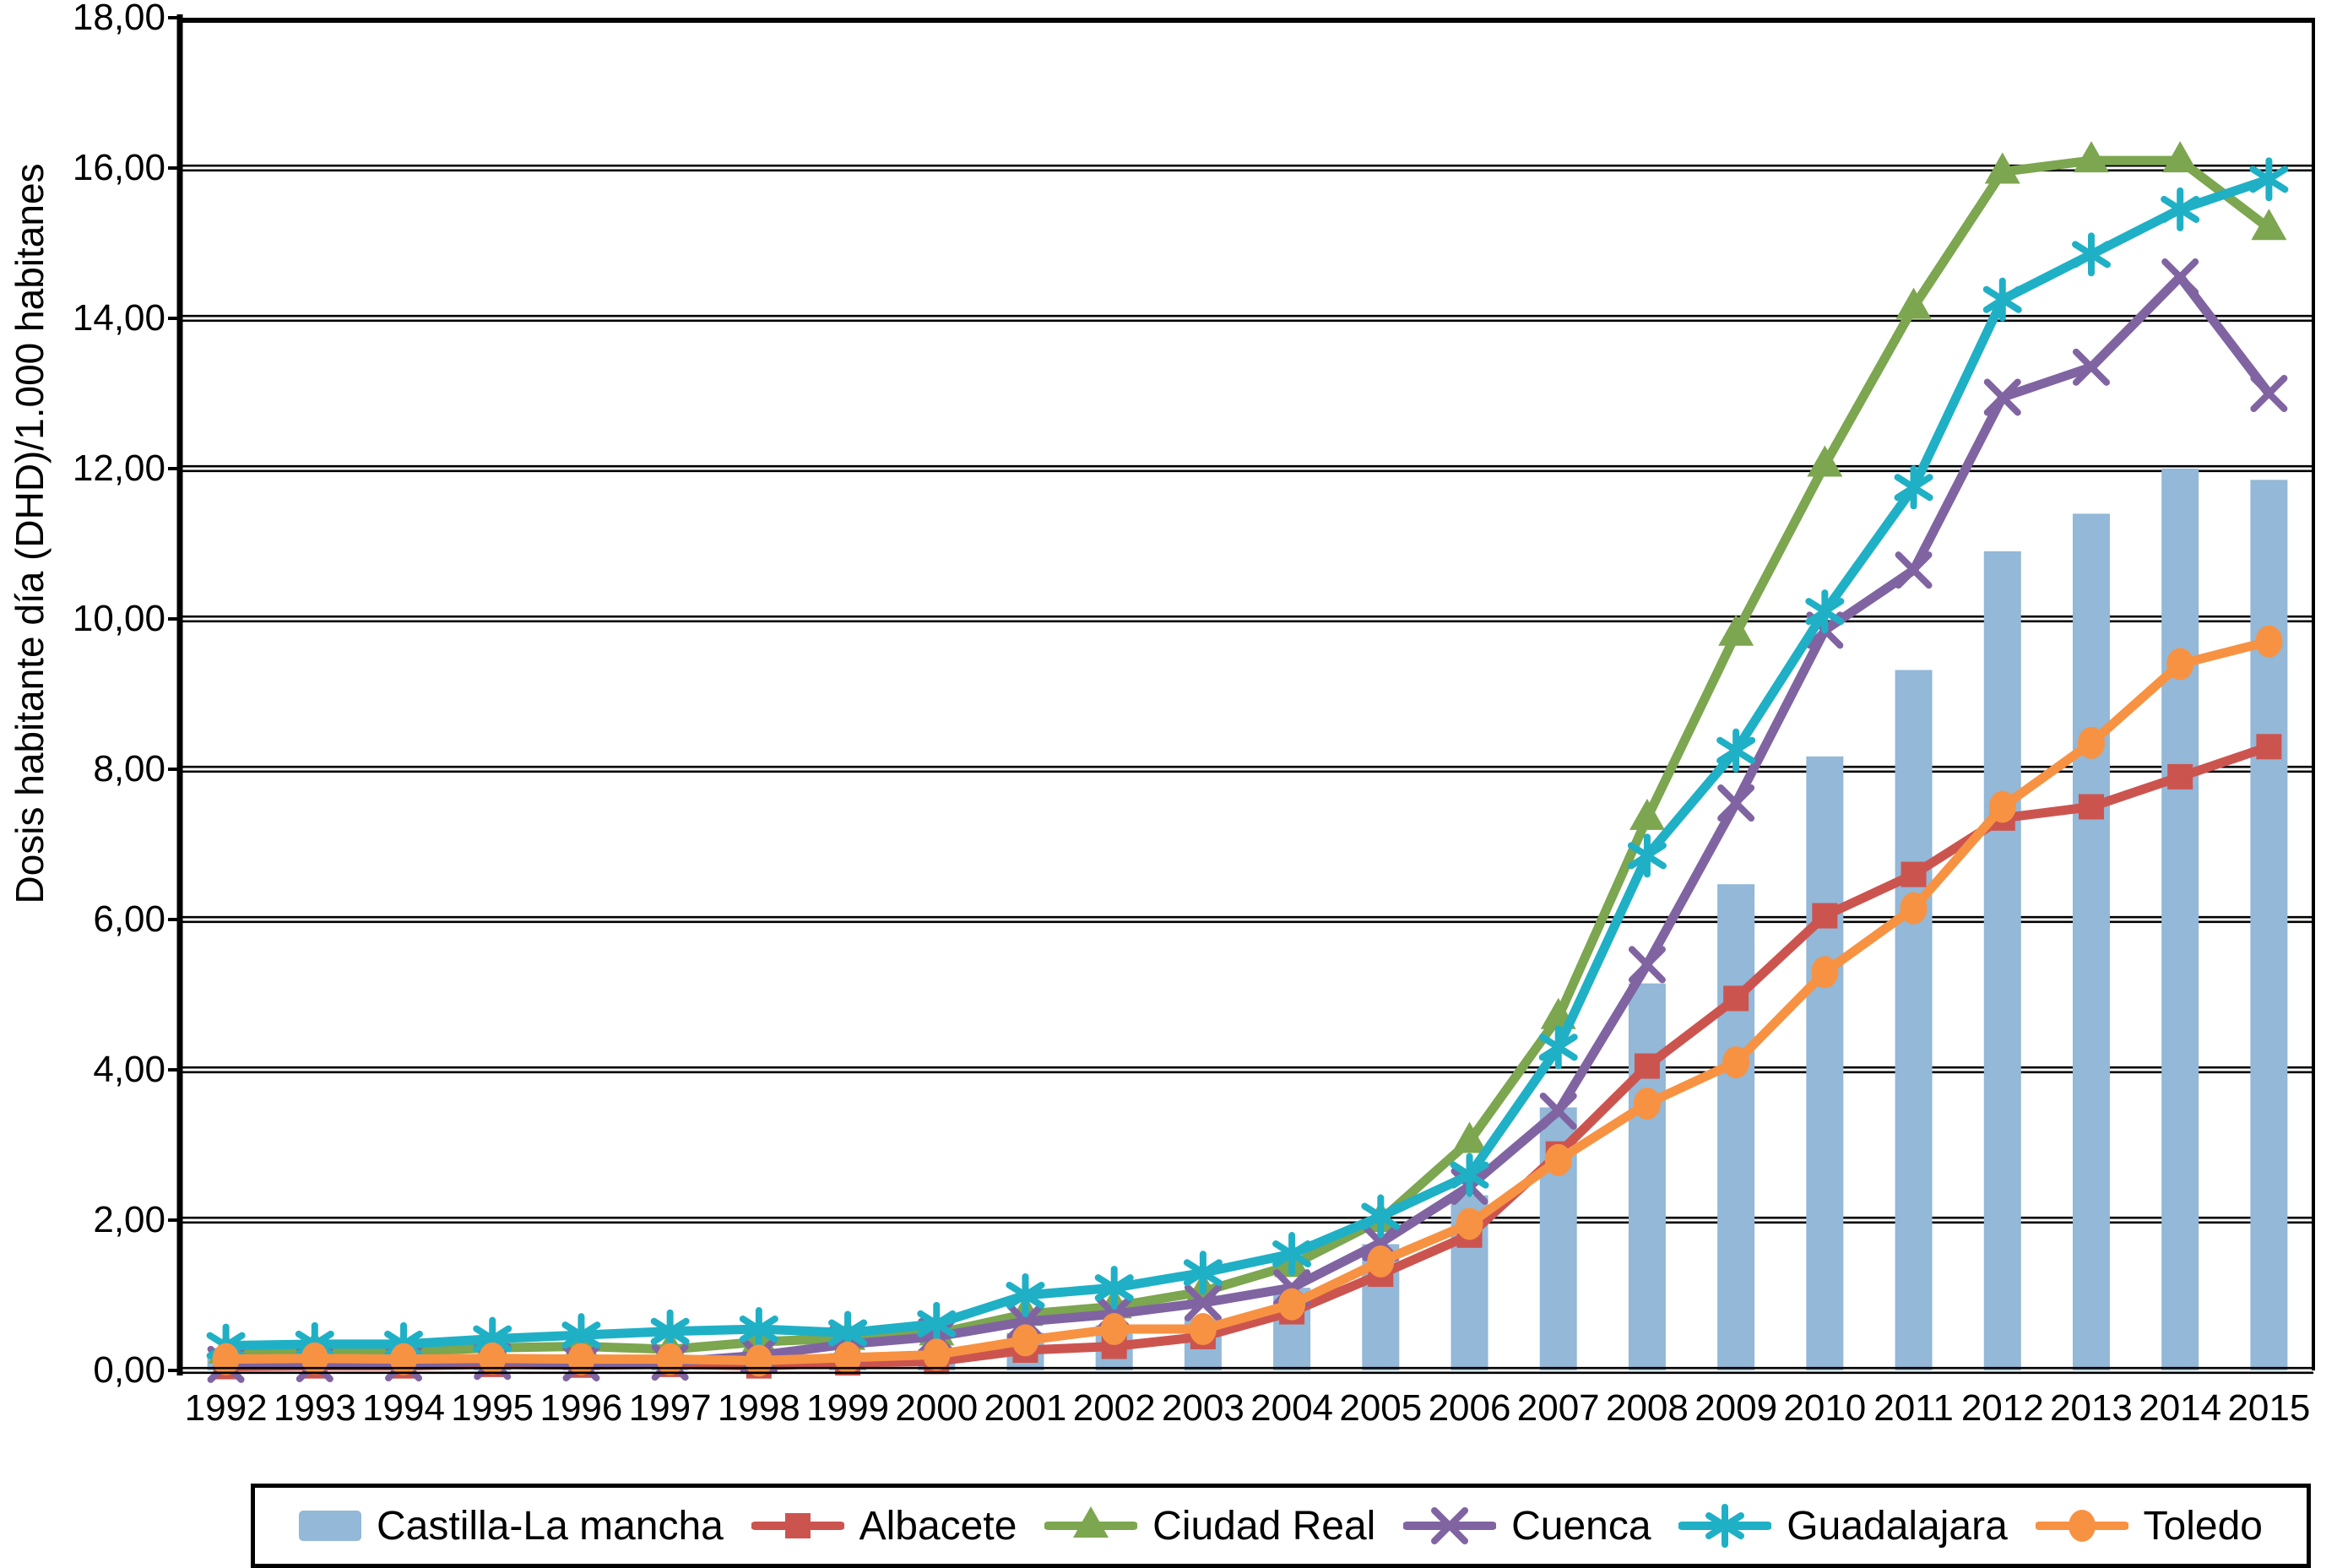 Image resolution: width=2337 pixels, height=1568 pixels. I want to click on bar-2009, so click(1736, 1127).